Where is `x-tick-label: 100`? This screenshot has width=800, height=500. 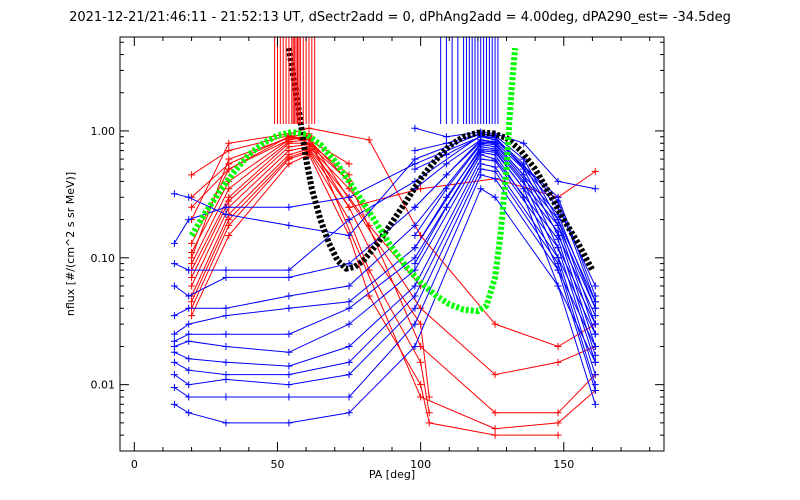
x-tick-label: 100 is located at coordinates (420, 464).